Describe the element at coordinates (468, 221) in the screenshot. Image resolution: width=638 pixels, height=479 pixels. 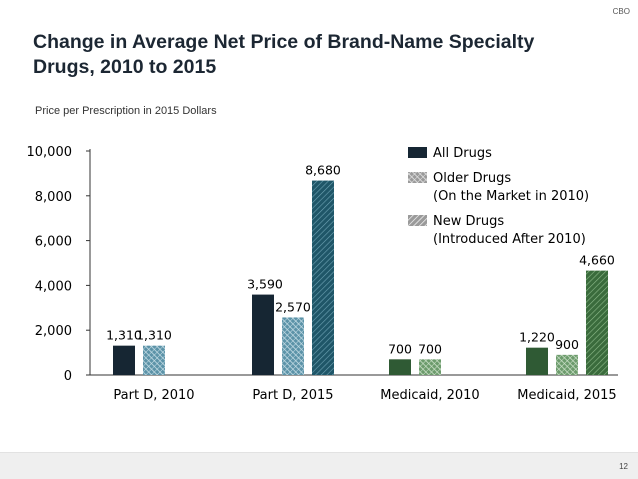
I see `legend-label: New Drugs` at that location.